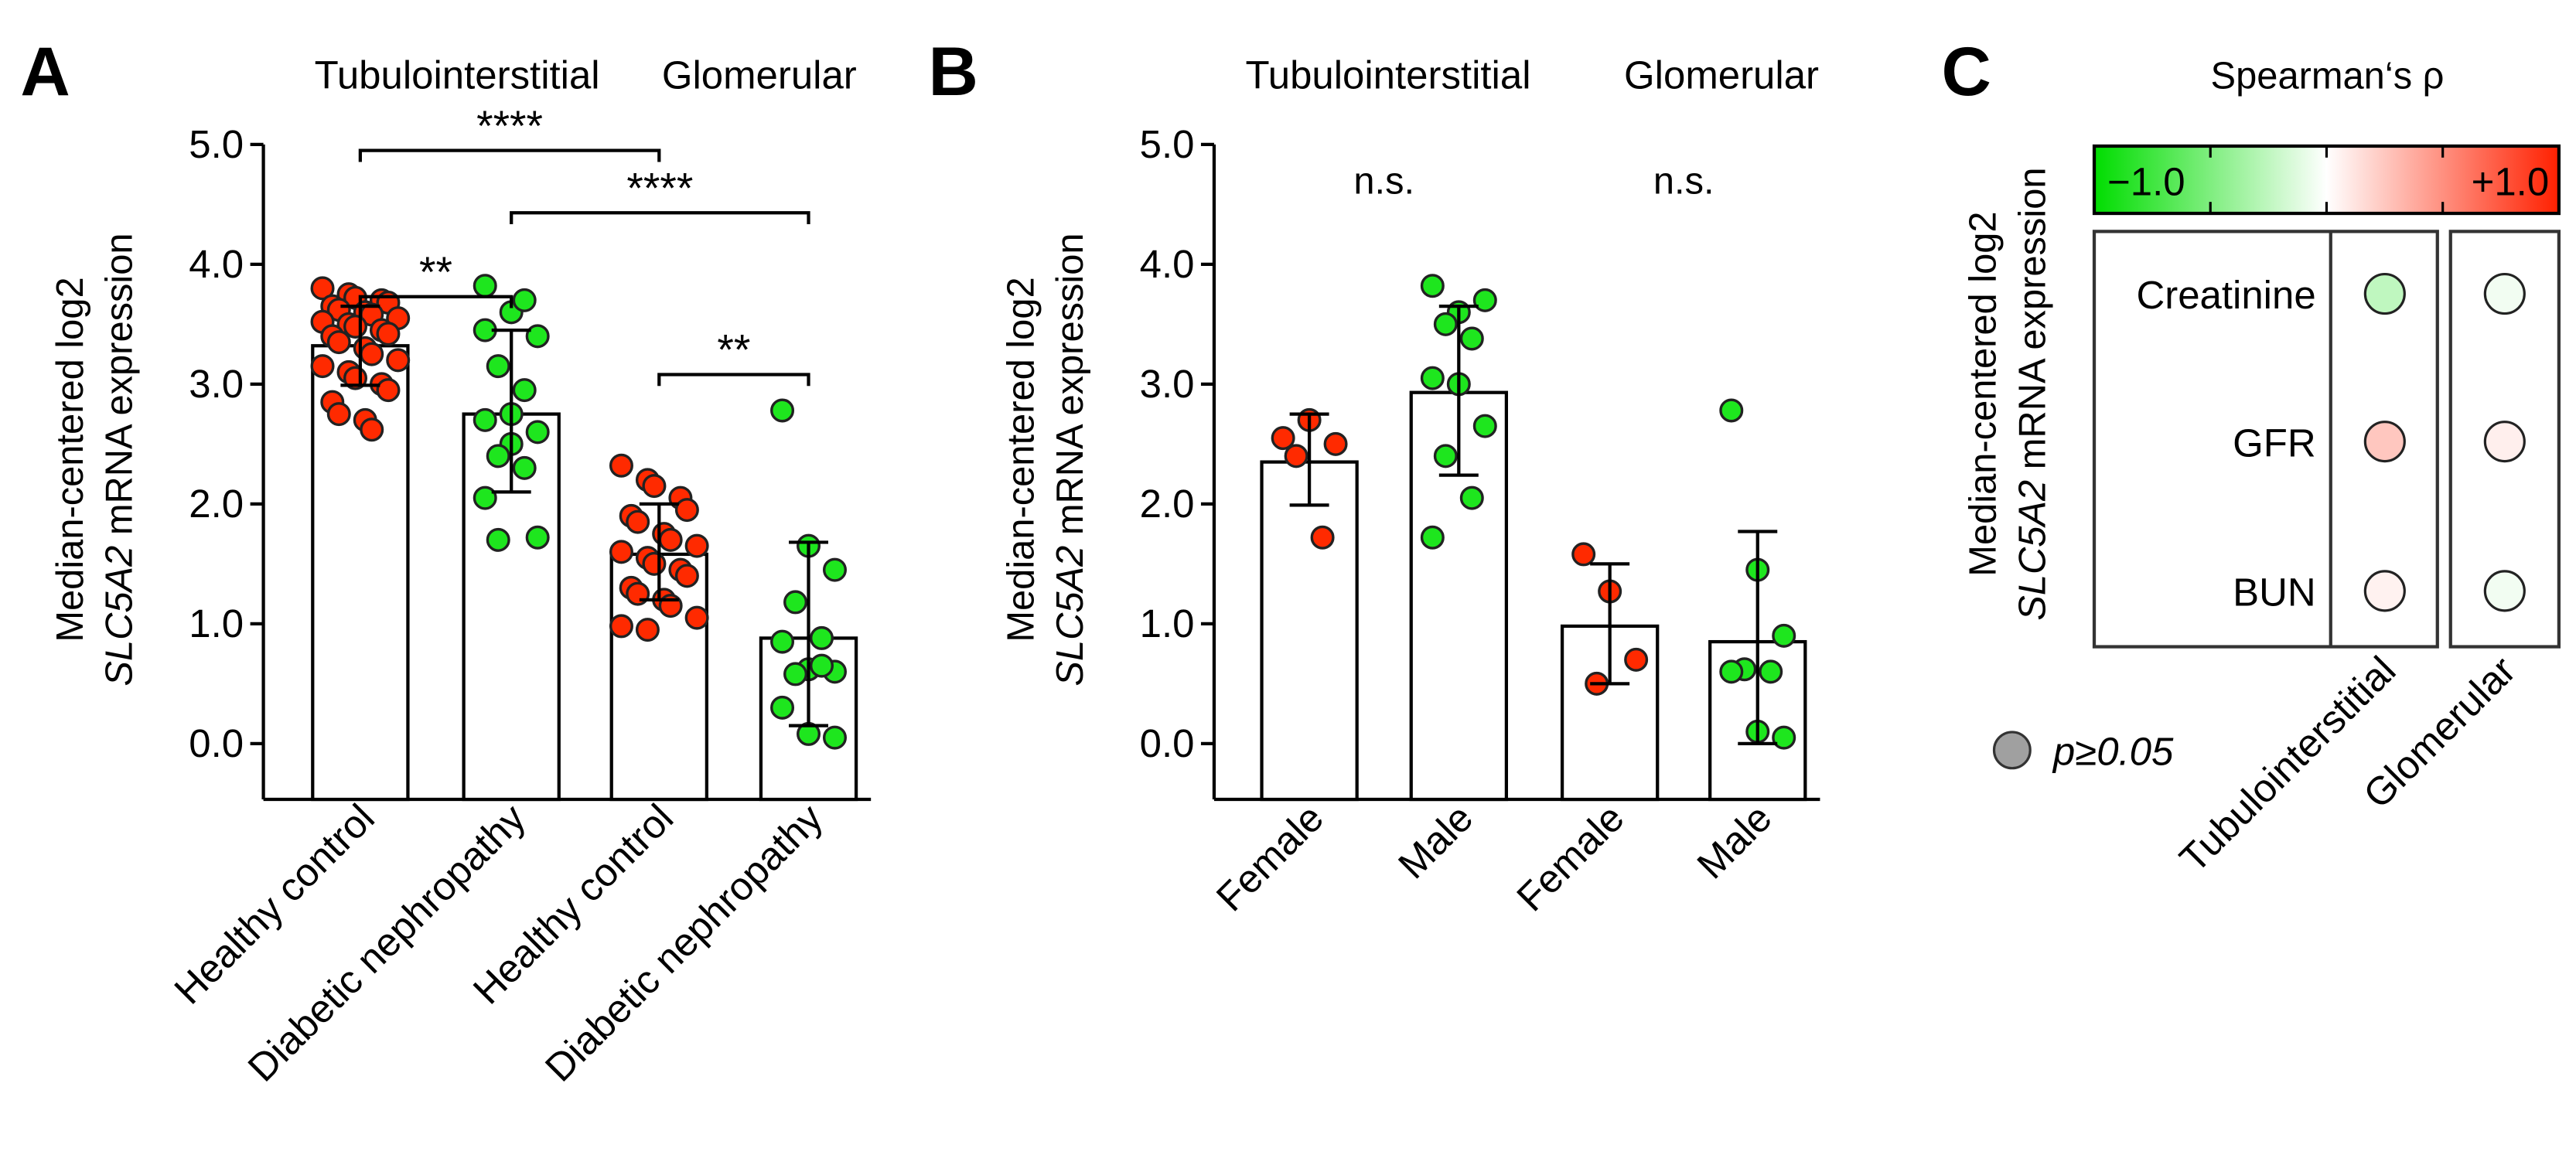 This screenshot has width=2576, height=1172. What do you see at coordinates (2287, 764) in the screenshot?
I see `heatmap-column-label: Tubulointerstitial` at bounding box center [2287, 764].